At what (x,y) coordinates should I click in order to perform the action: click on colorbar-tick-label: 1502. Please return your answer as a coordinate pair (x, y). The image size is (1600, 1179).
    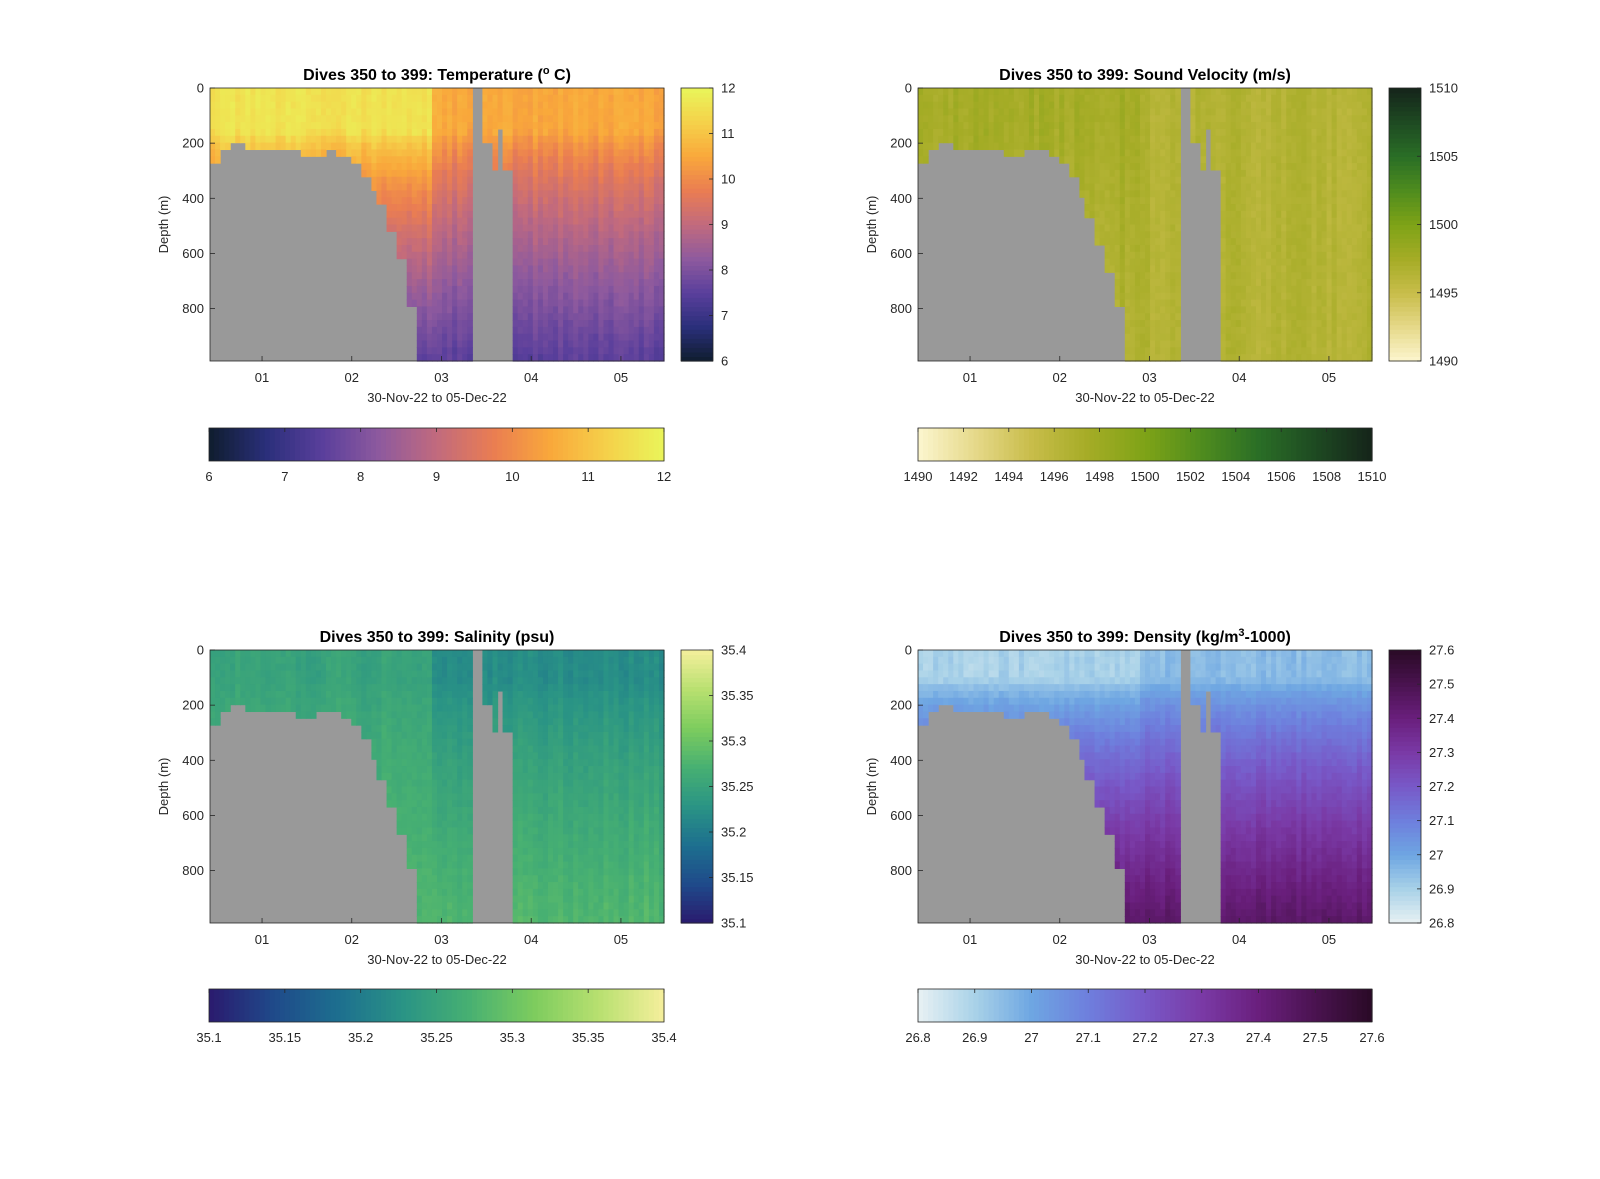
    Looking at the image, I should click on (1190, 476).